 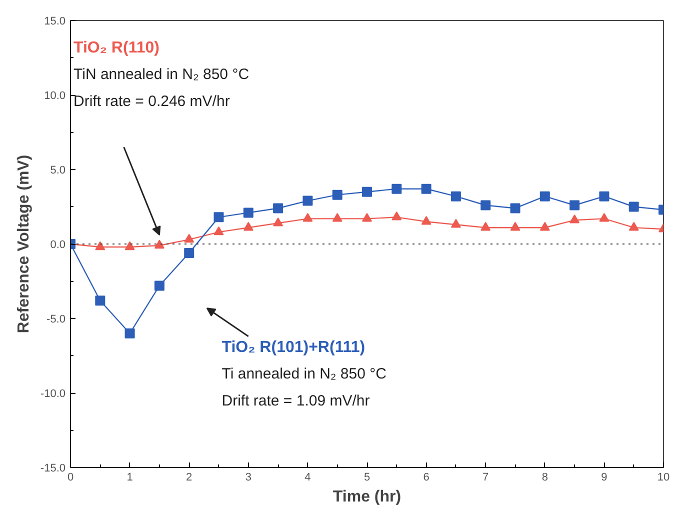 What do you see at coordinates (23, 244) in the screenshot?
I see `y-axis-title: Reference Voltage (mV)` at bounding box center [23, 244].